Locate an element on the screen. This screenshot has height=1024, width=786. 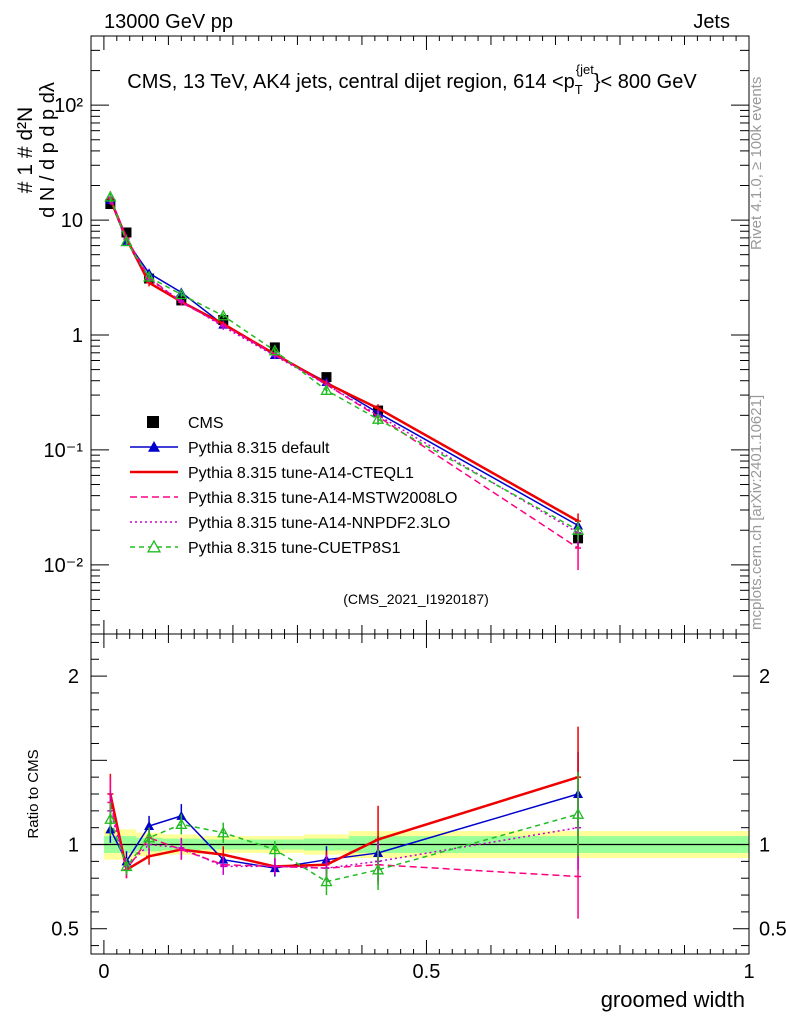
x-axis-label: groomed width is located at coordinates (673, 999).